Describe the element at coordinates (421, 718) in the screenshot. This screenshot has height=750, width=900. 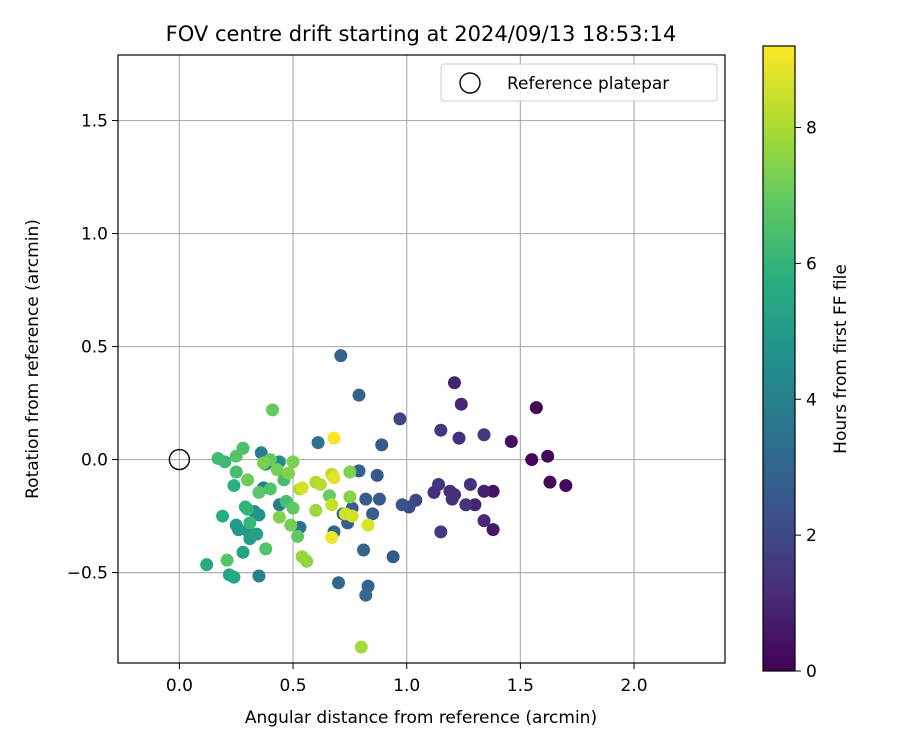
I see `x-axis-label: Angular distance from reference (arcmin)` at that location.